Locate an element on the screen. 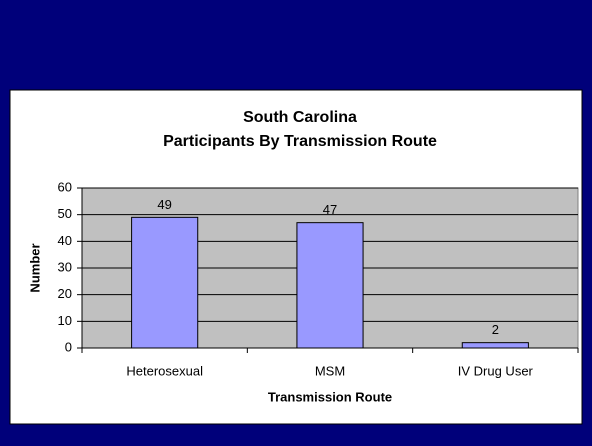 Image resolution: width=592 pixels, height=446 pixels. y-axis-title: Number is located at coordinates (34, 267).